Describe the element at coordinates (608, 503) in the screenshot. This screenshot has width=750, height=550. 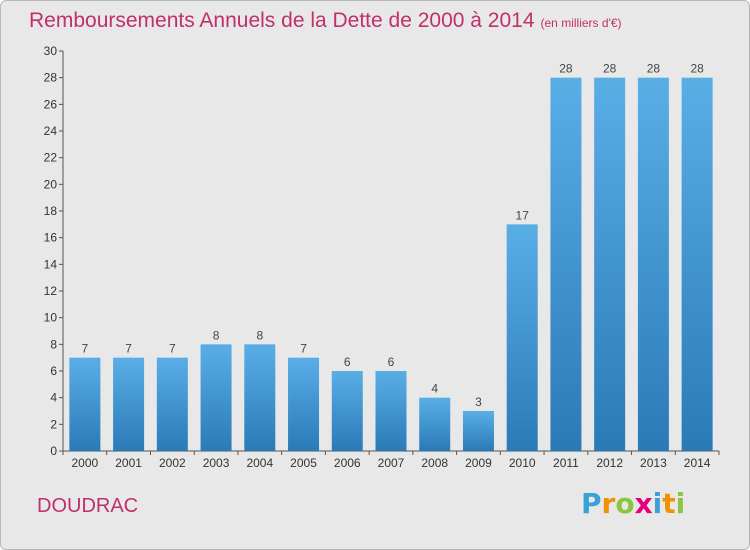
I see `logo-letter: r` at that location.